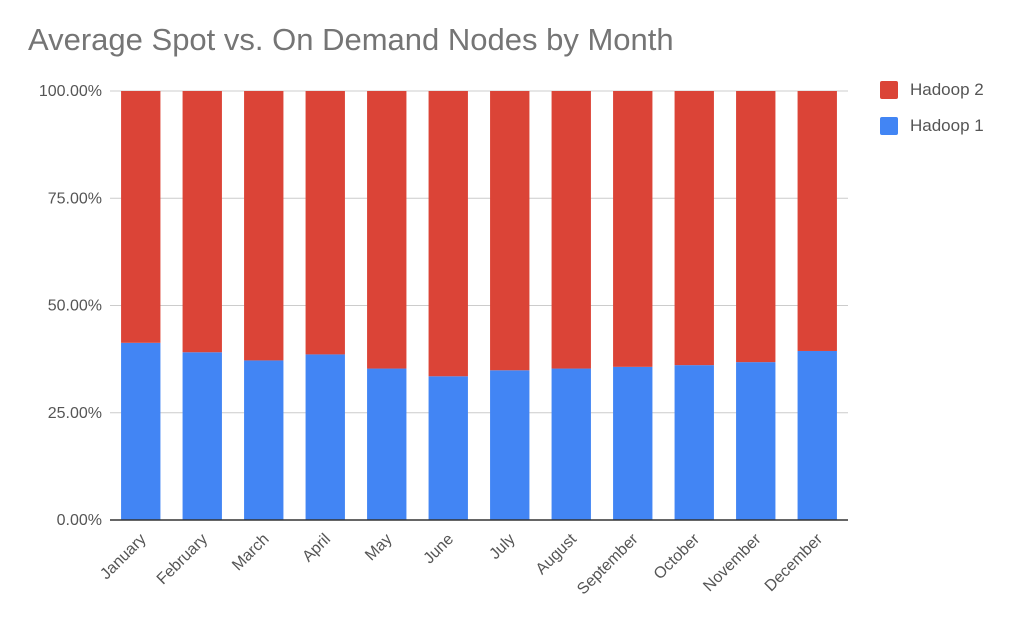  I want to click on x-tick-label: December, so click(794, 562).